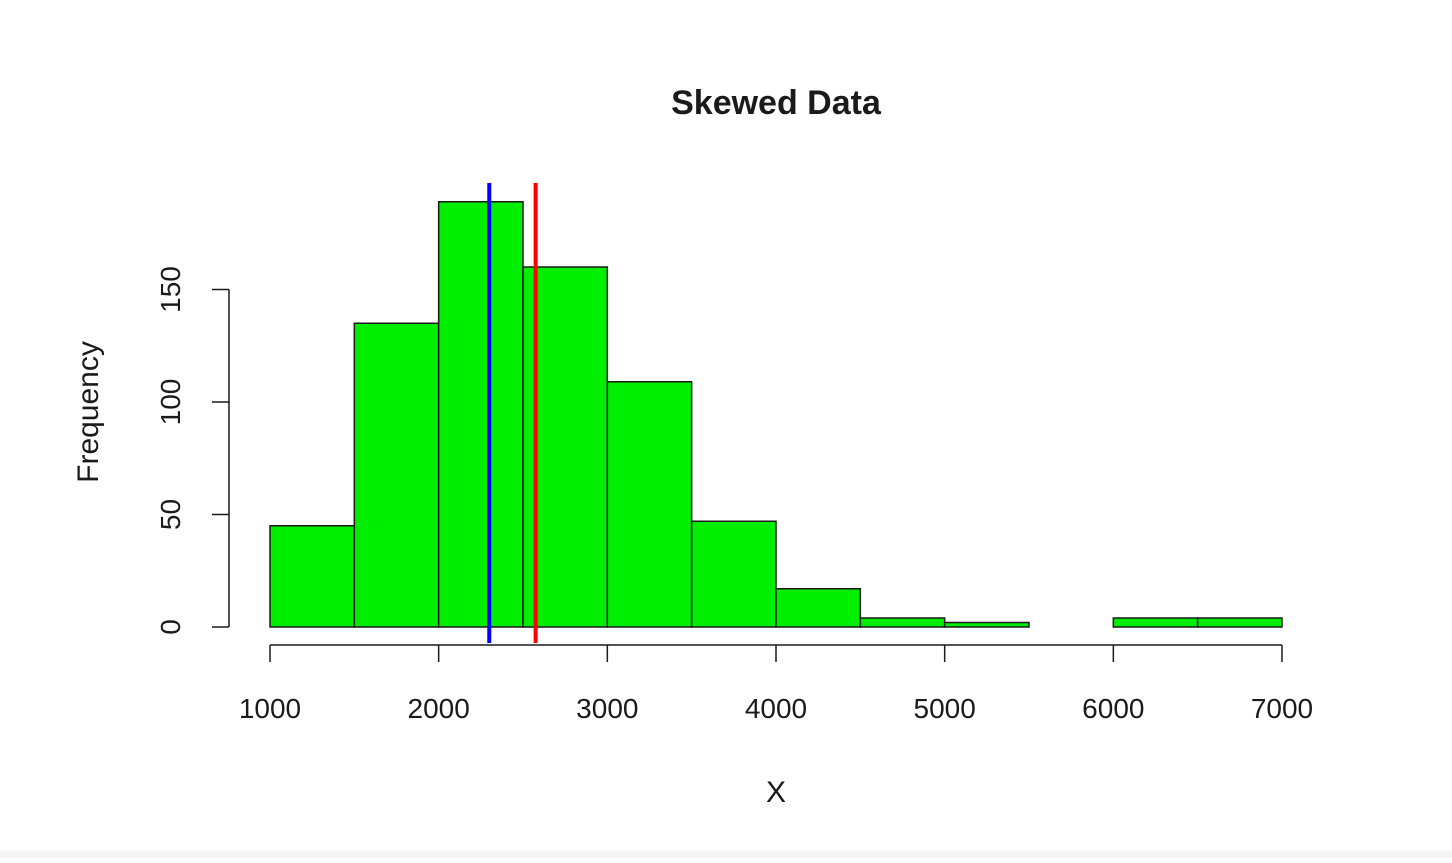 The image size is (1452, 863). Describe the element at coordinates (945, 708) in the screenshot. I see `x-tick-label: 5000` at that location.